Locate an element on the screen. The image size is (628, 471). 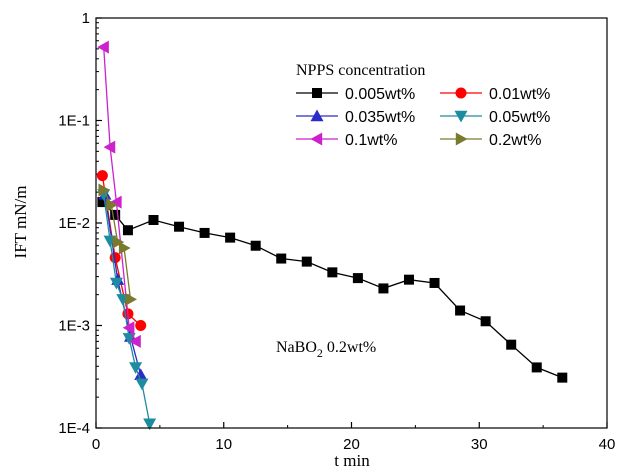
y-tick-label: 1E-2 is located at coordinates (74, 223).